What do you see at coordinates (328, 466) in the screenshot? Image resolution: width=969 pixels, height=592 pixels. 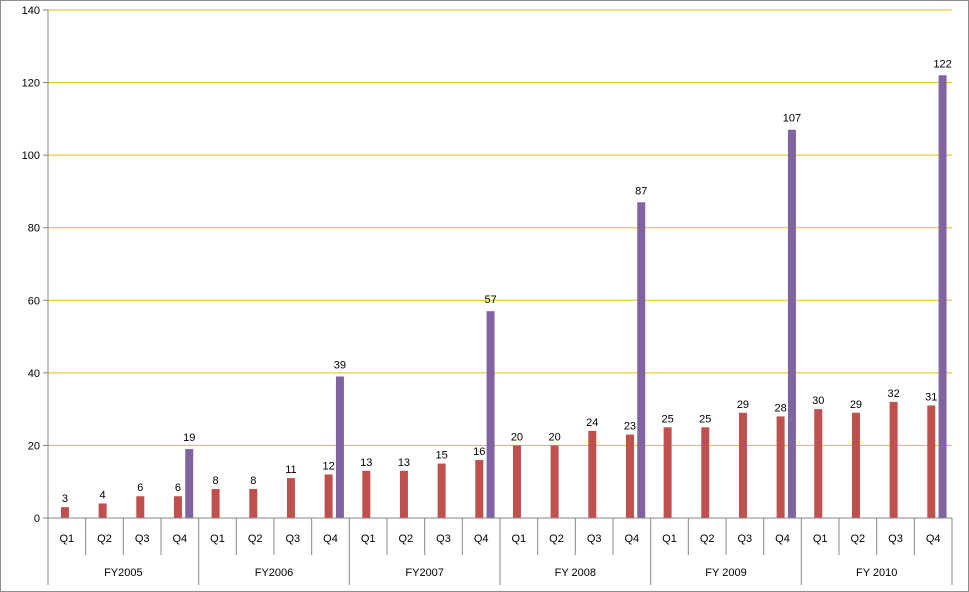 I see `data-label: 12` at bounding box center [328, 466].